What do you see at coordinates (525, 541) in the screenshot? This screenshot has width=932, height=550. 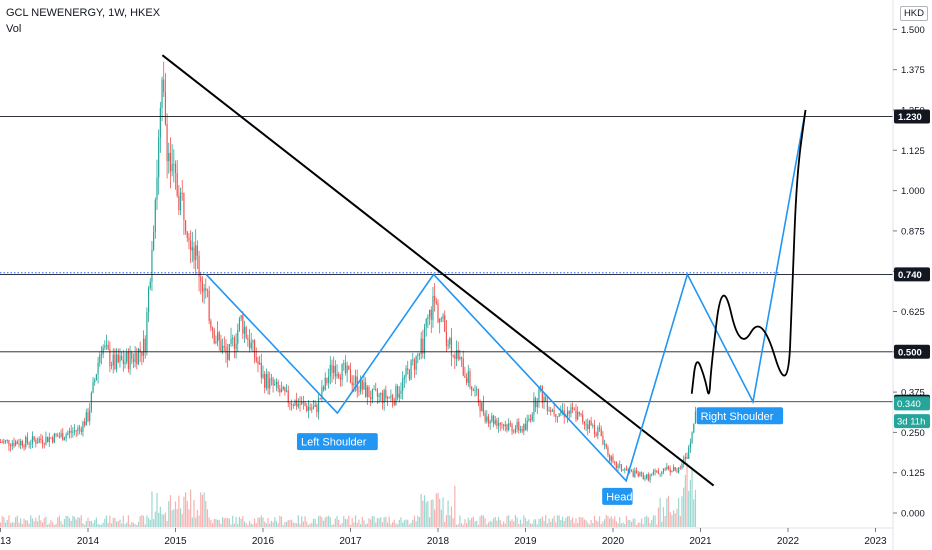 I see `x-tick-label: 2019` at bounding box center [525, 541].